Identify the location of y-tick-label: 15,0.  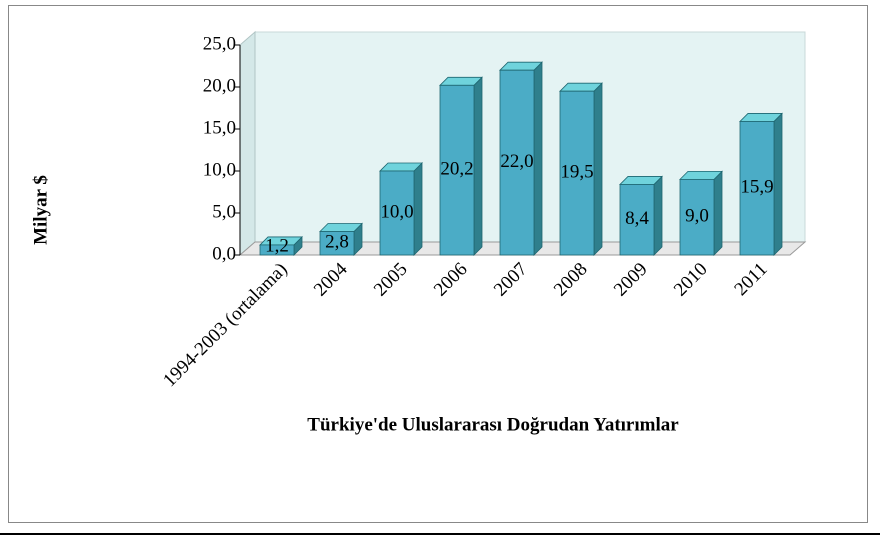
(219, 127).